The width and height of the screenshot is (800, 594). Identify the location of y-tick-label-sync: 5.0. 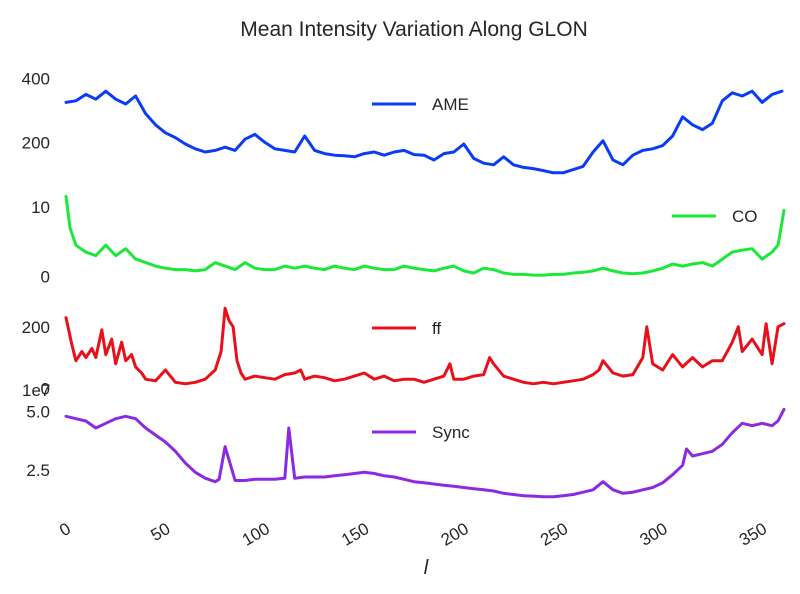
(38, 412).